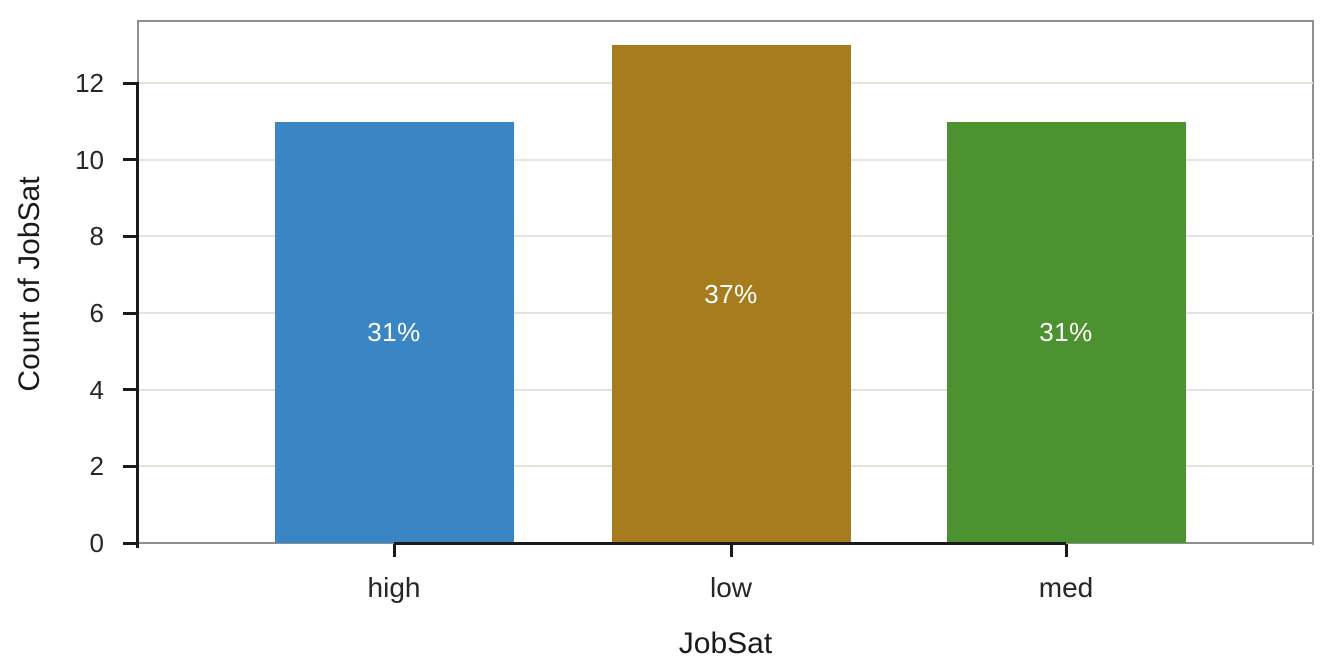 The height and width of the screenshot is (672, 1344). What do you see at coordinates (394, 550) in the screenshot?
I see `x-tick-mark-high` at bounding box center [394, 550].